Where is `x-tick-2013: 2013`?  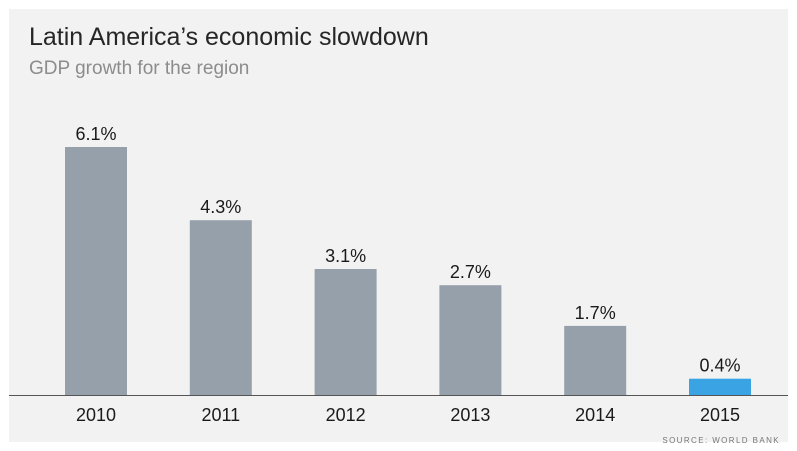
x-tick-2013: 2013 is located at coordinates (470, 415).